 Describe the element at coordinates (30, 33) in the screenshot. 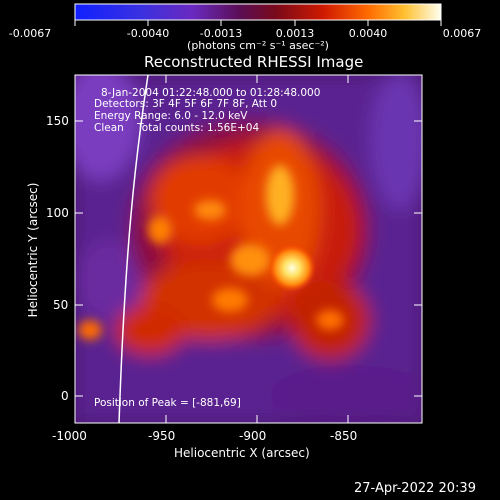

I see `colorbar-tick-label: -0.0067` at that location.